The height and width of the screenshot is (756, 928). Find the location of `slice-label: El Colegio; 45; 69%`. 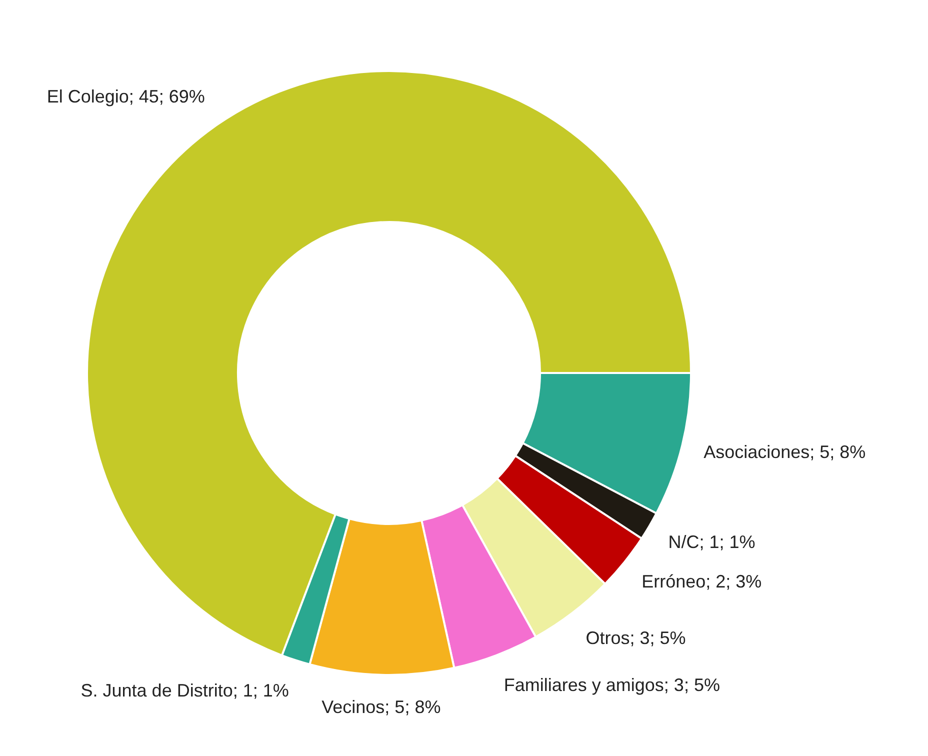

slice-label: El Colegio; 45; 69% is located at coordinates (125, 96).